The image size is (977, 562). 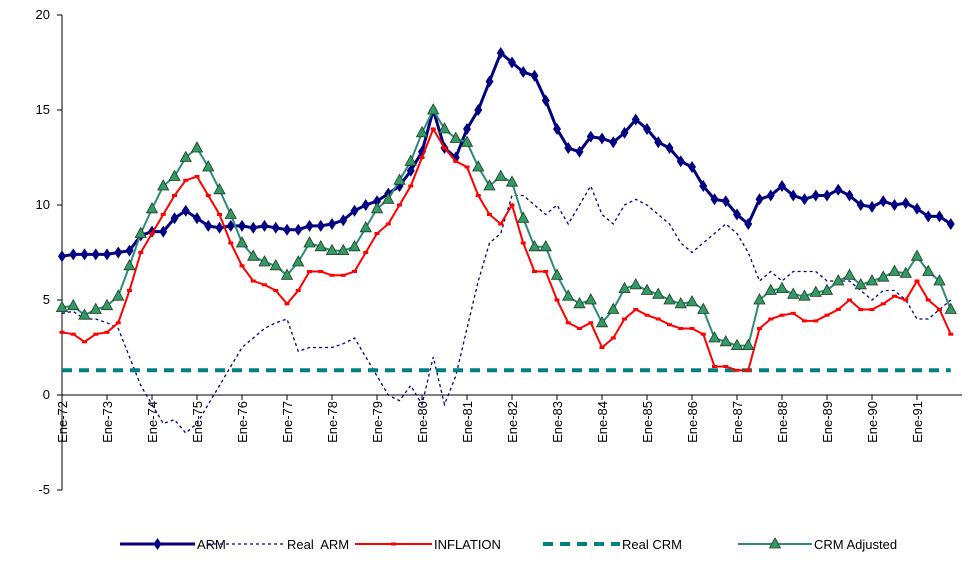 I want to click on x-tick-label: Ene-74, so click(x=152, y=422).